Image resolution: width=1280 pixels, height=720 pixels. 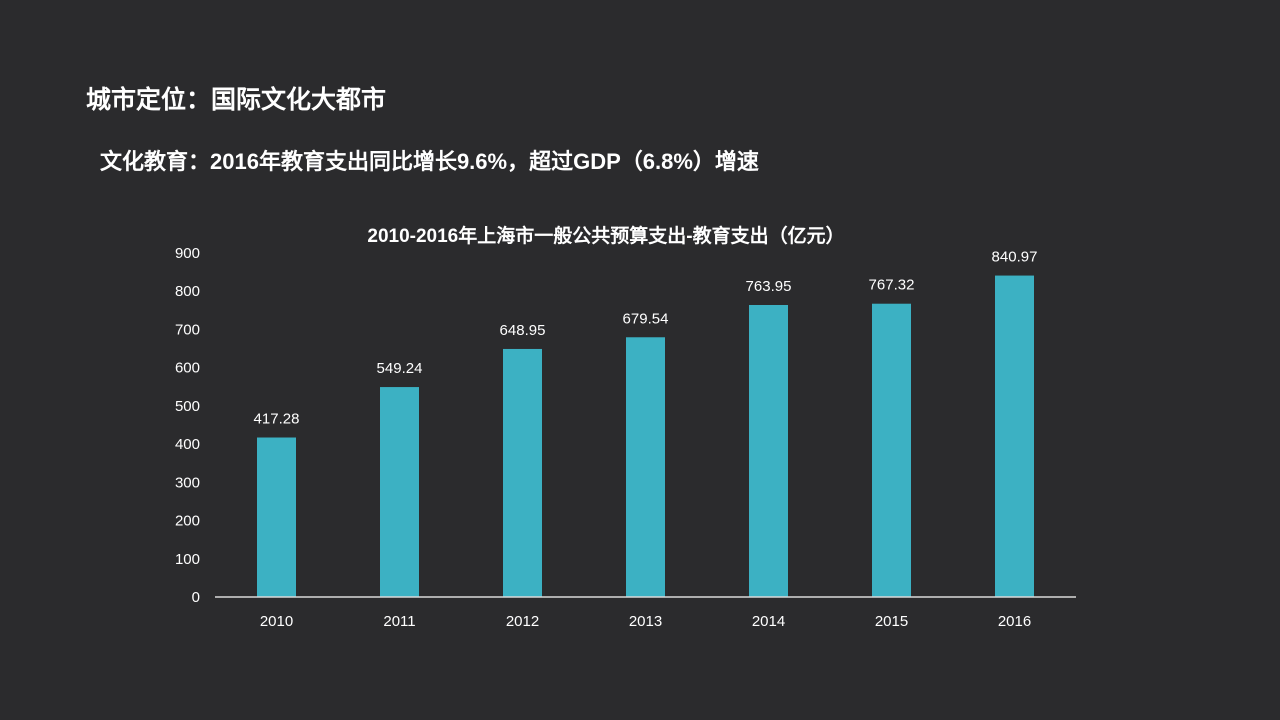 What do you see at coordinates (429, 161) in the screenshot?
I see `slide-subtitle: 文化教育：2016年教育支出同比增长9.6%，超过GDP（6.8%）增速` at bounding box center [429, 161].